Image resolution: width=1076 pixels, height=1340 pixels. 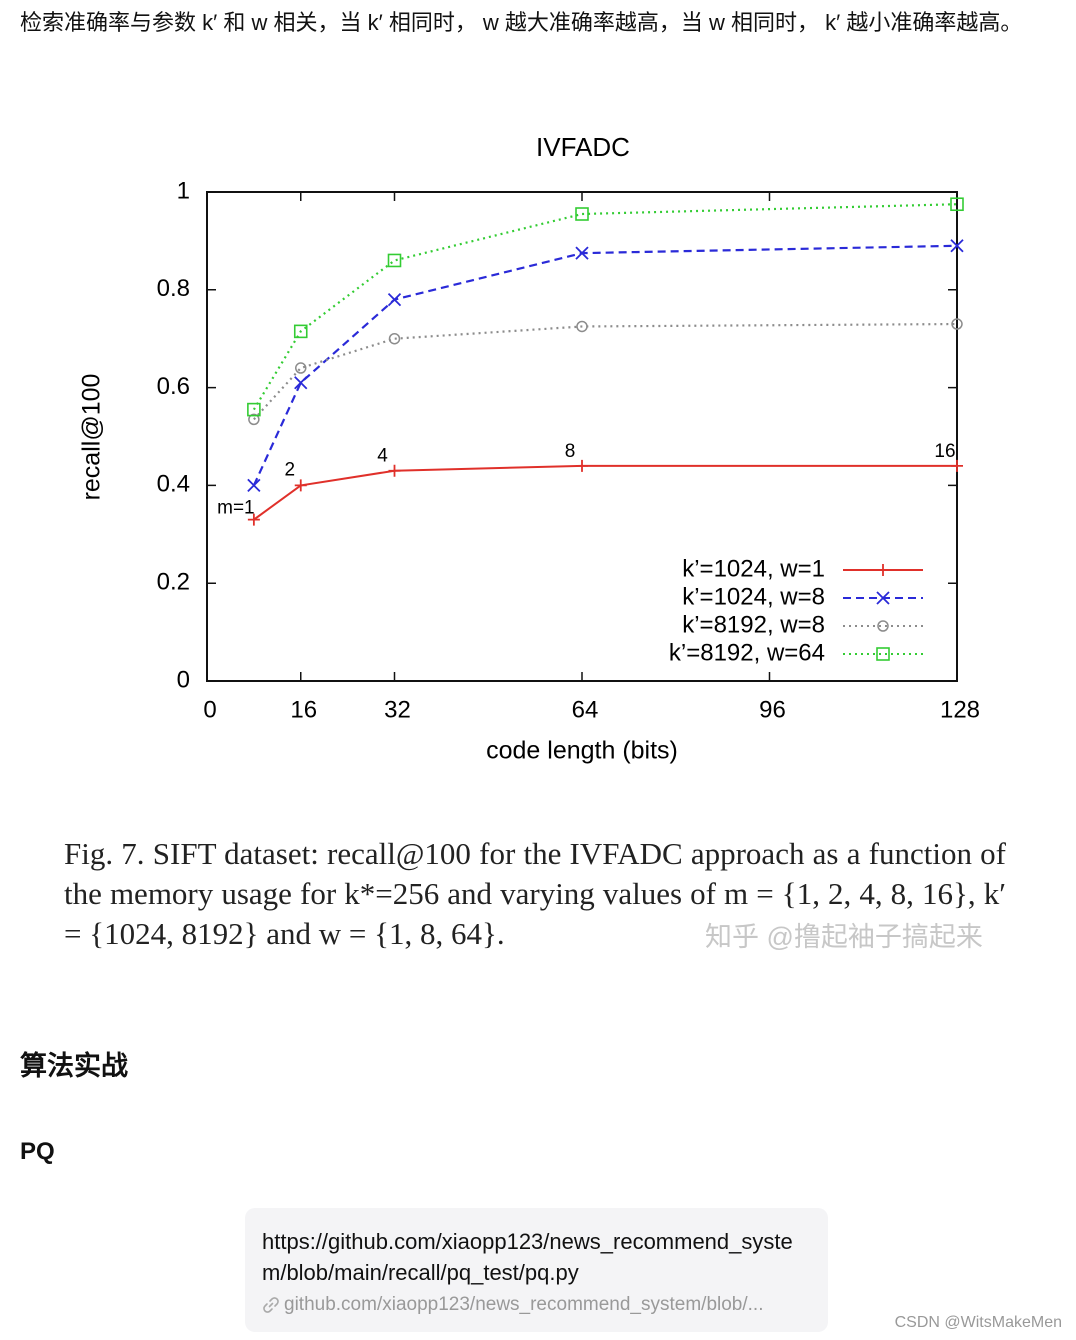 What do you see at coordinates (960, 709) in the screenshot?
I see `x-tick-label: 128` at bounding box center [960, 709].